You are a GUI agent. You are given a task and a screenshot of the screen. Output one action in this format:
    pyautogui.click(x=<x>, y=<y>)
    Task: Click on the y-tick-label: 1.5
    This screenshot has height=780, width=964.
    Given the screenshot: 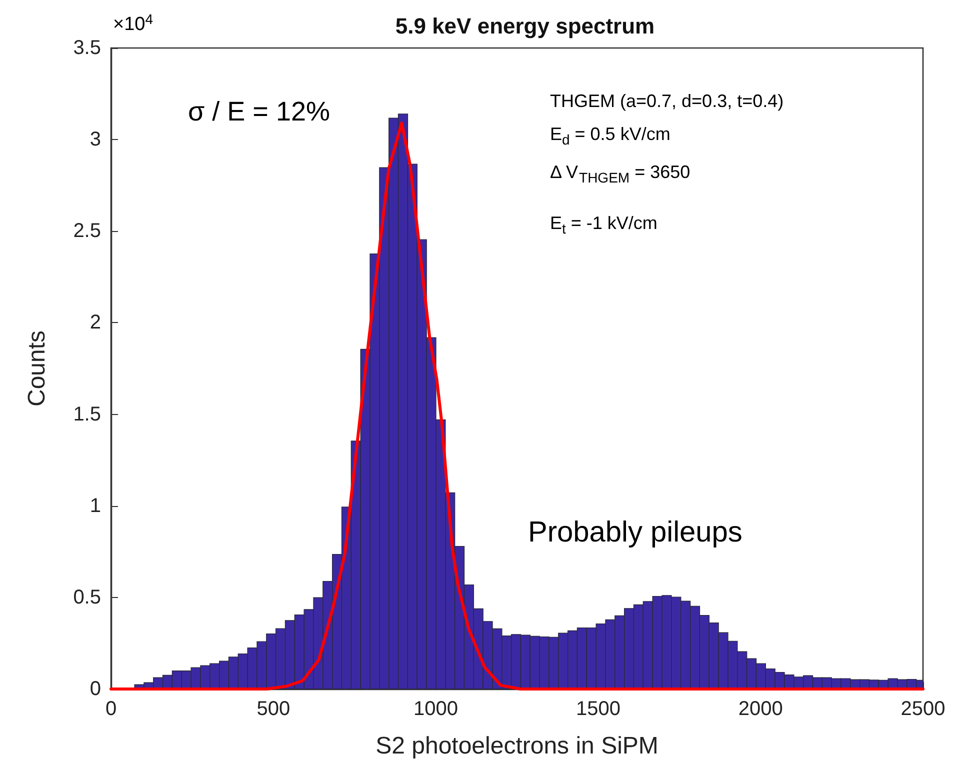 What is the action you would take?
    pyautogui.click(x=87, y=414)
    